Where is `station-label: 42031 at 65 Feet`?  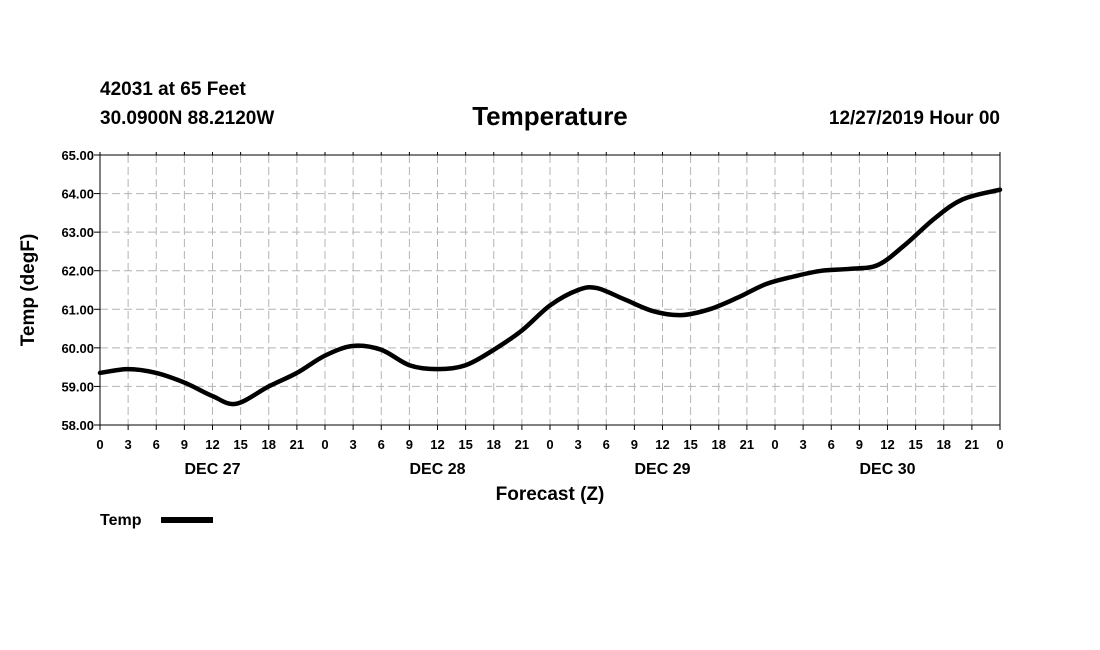 station-label: 42031 at 65 Feet is located at coordinates (173, 89).